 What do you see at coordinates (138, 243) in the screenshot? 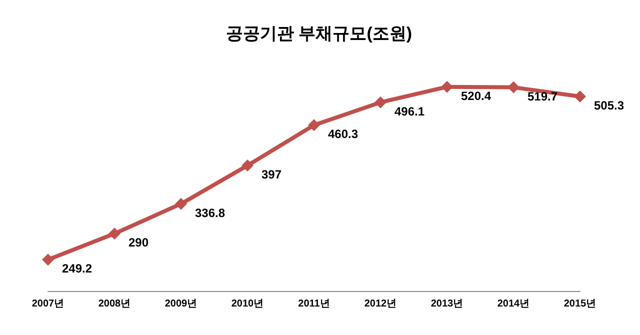
I see `data-label: 290` at bounding box center [138, 243].